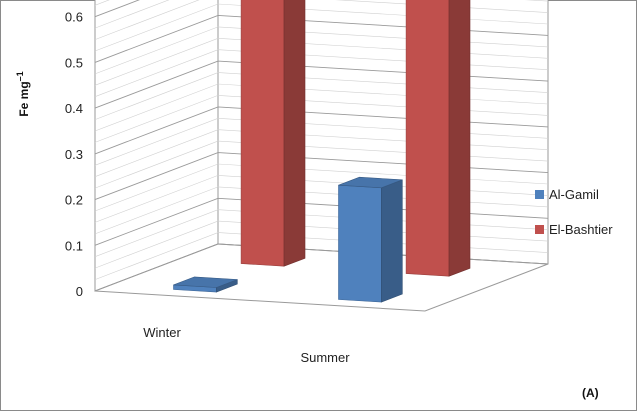  I want to click on category-label: Winter, so click(162, 332).